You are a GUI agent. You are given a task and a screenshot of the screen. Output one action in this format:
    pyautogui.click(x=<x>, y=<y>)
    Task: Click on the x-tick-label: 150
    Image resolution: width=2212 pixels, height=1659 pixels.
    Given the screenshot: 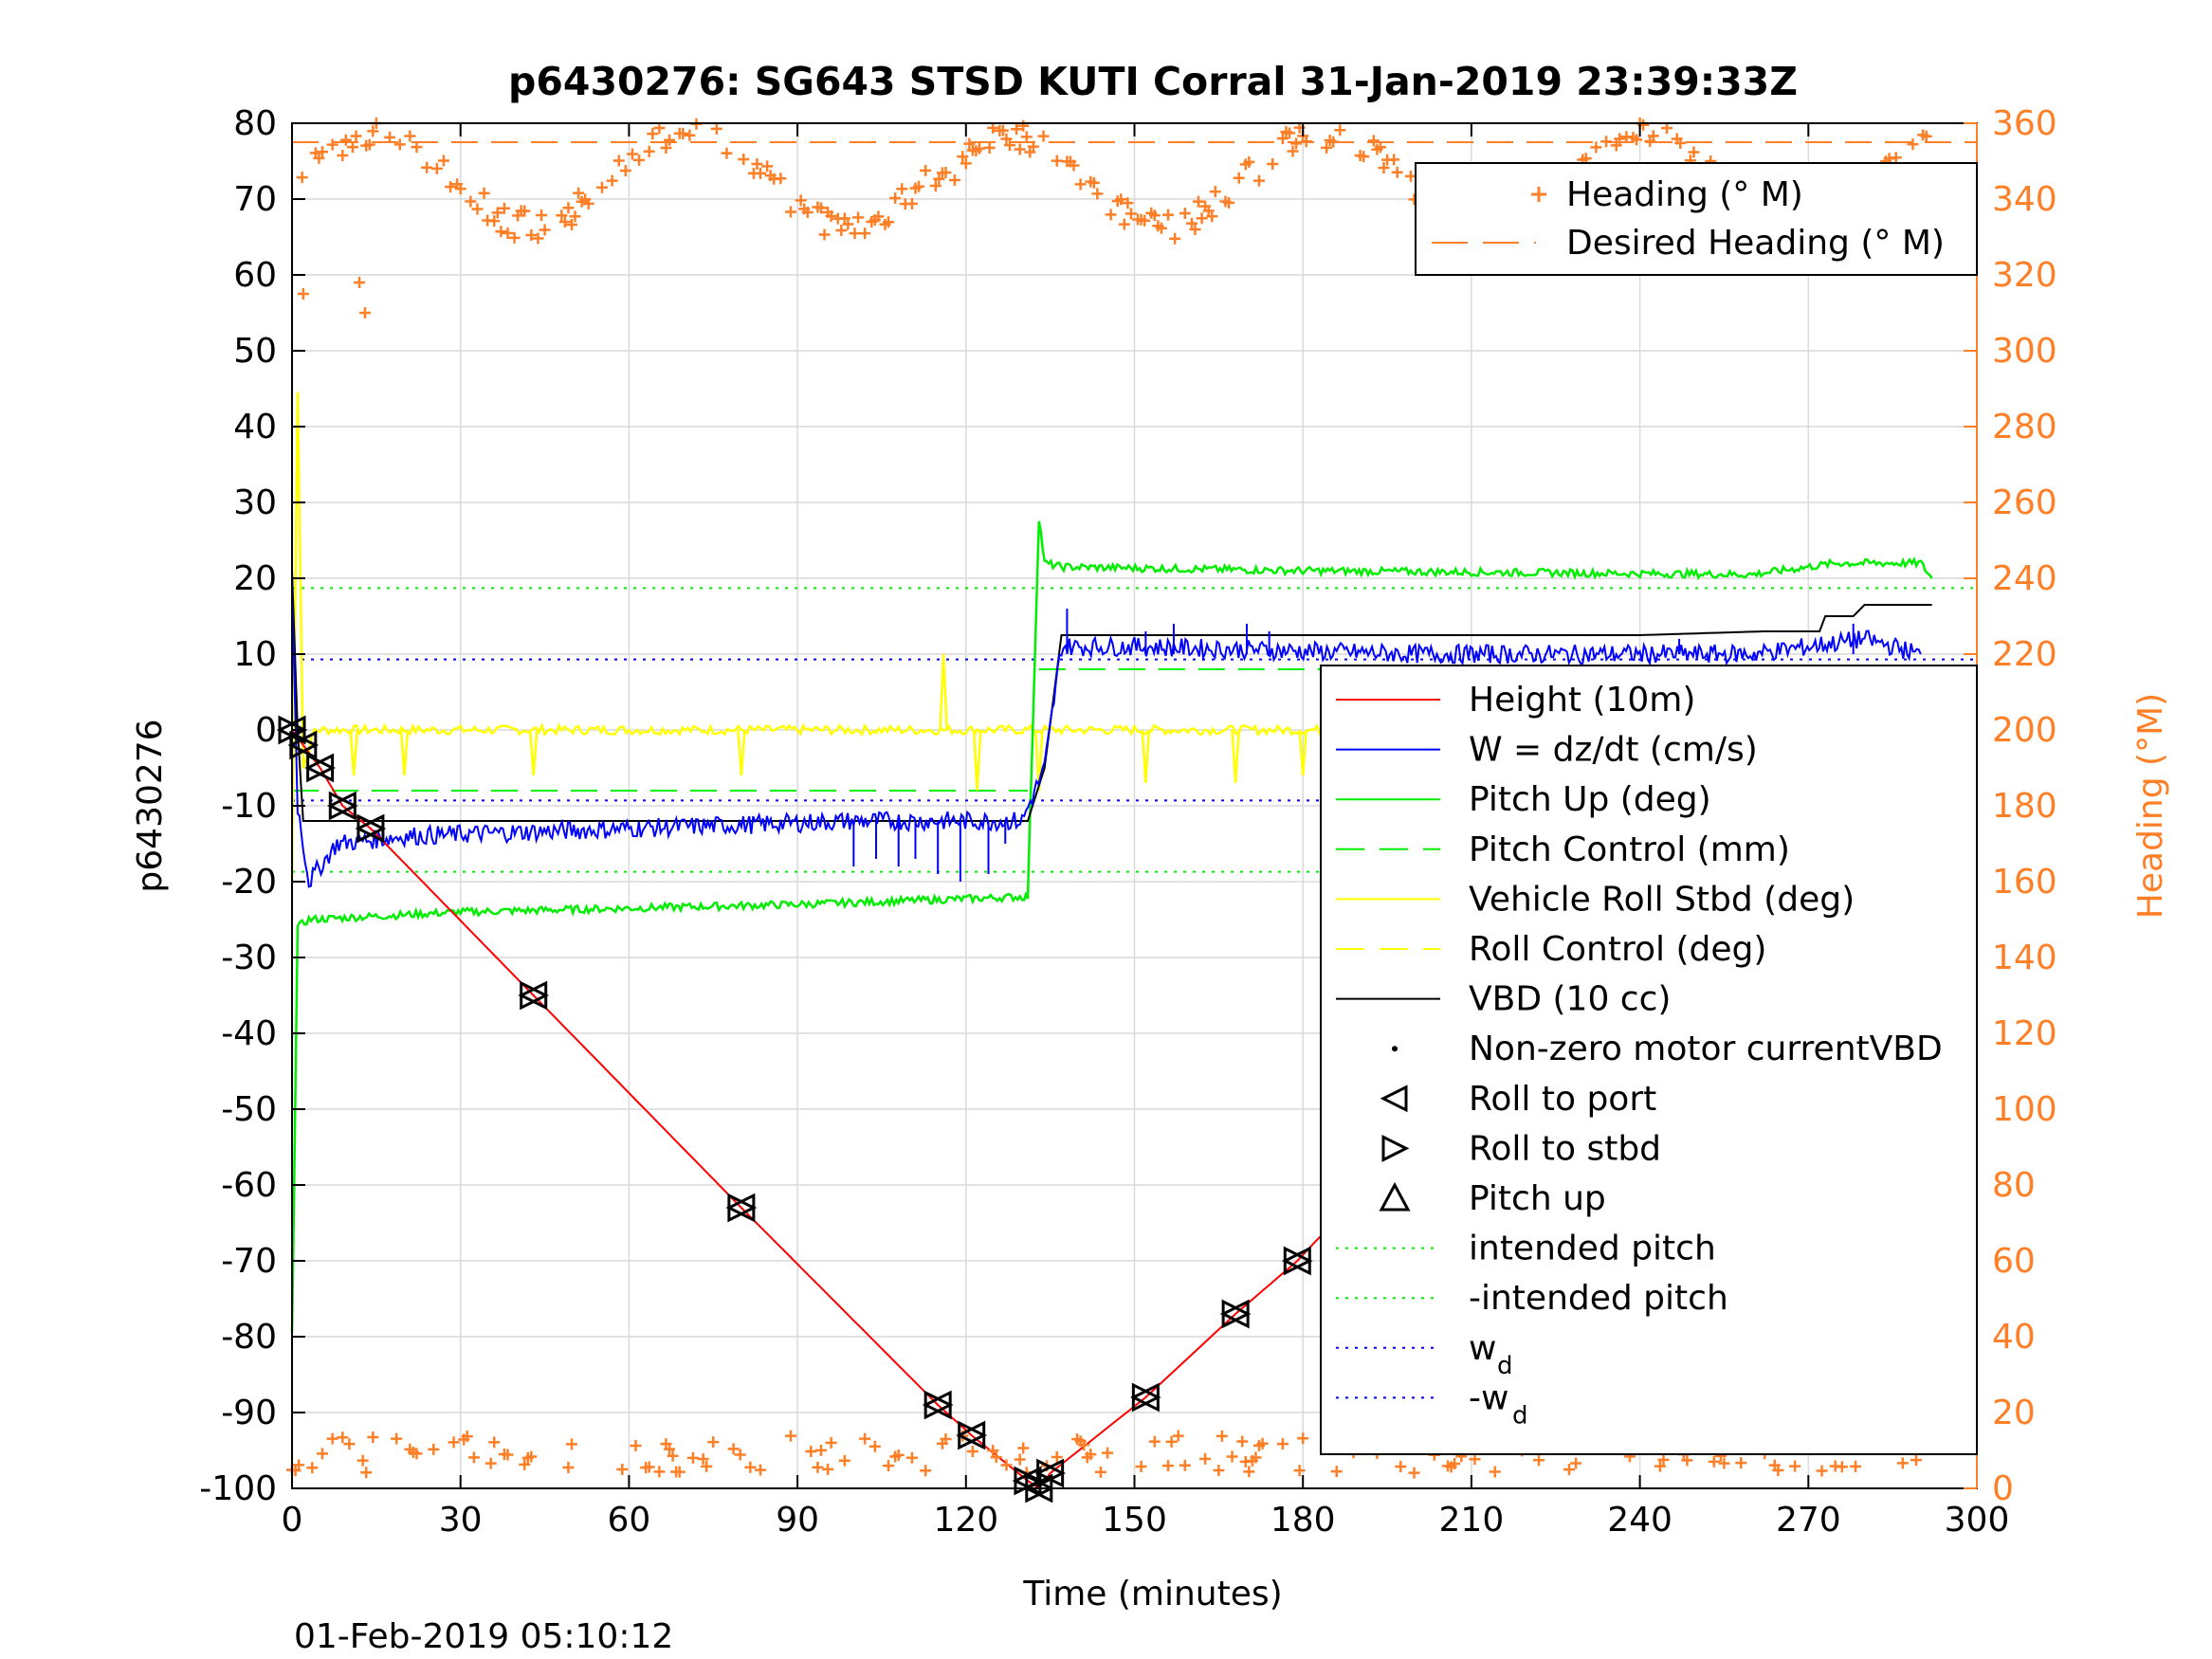 What is the action you would take?
    pyautogui.click(x=1134, y=1520)
    